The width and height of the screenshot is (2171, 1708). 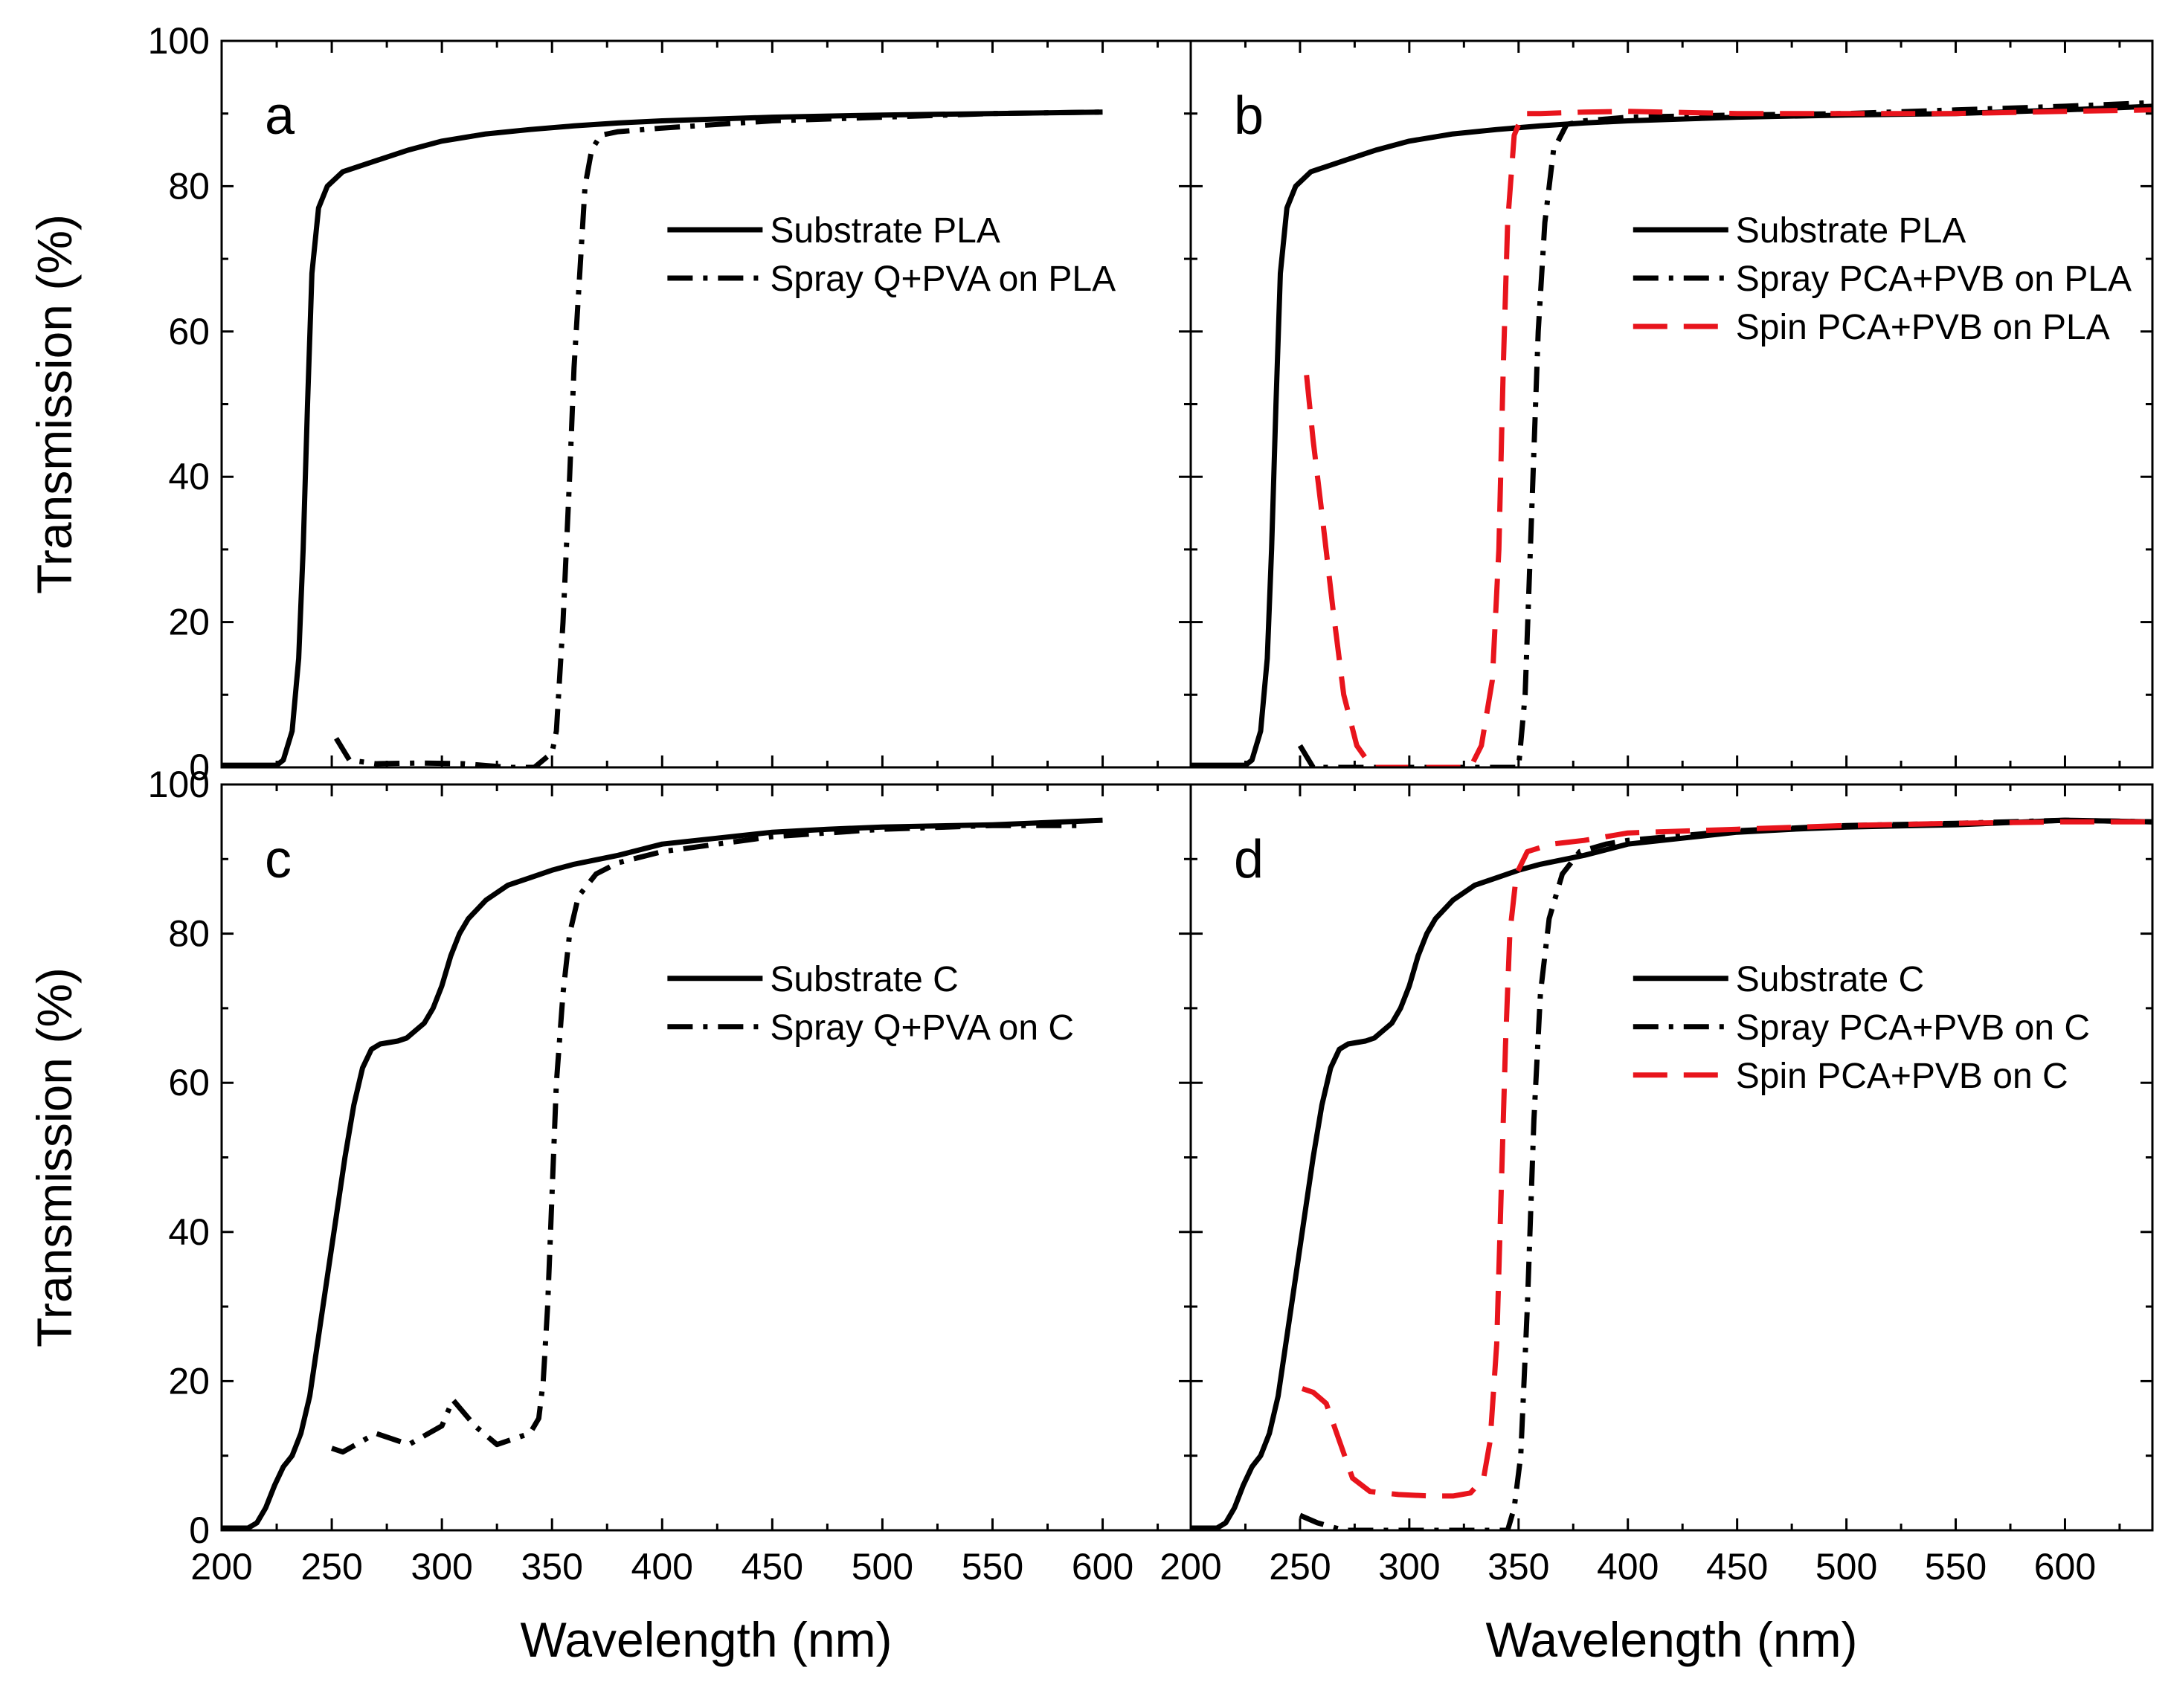 I want to click on panel-letter-c: c, so click(x=278, y=860).